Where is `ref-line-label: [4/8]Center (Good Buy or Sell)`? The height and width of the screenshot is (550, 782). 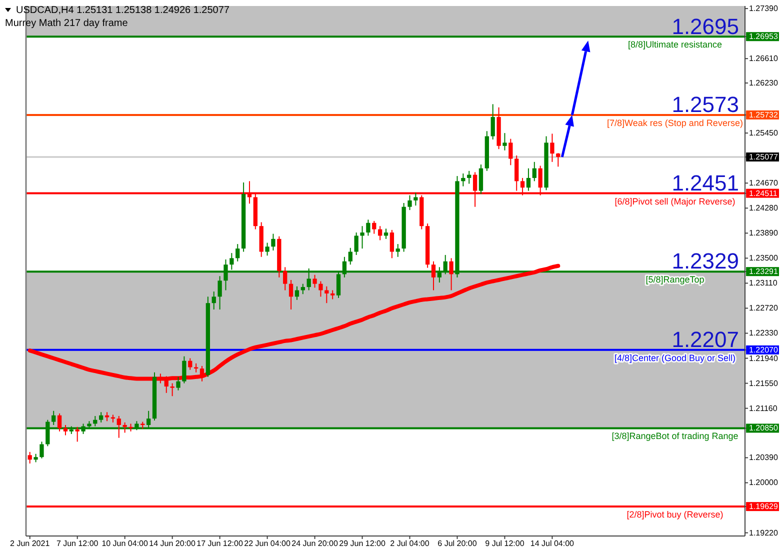
ref-line-label: [4/8]Center (Good Buy or Sell) is located at coordinates (675, 357).